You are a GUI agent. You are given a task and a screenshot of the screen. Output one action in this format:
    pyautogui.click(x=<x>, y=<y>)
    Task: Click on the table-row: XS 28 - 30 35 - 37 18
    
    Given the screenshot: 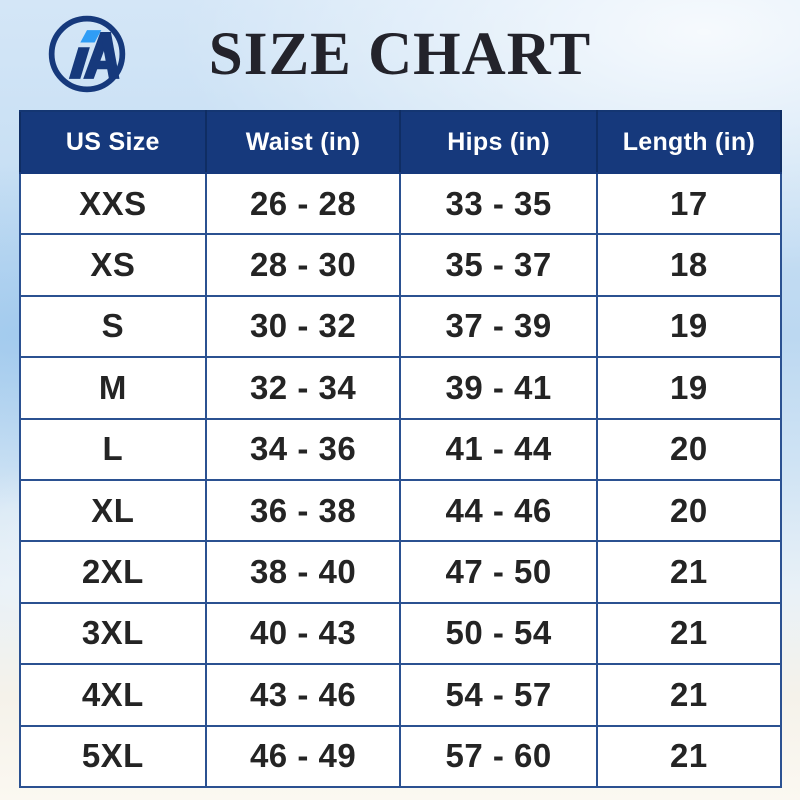 What is the action you would take?
    pyautogui.click(x=401, y=265)
    